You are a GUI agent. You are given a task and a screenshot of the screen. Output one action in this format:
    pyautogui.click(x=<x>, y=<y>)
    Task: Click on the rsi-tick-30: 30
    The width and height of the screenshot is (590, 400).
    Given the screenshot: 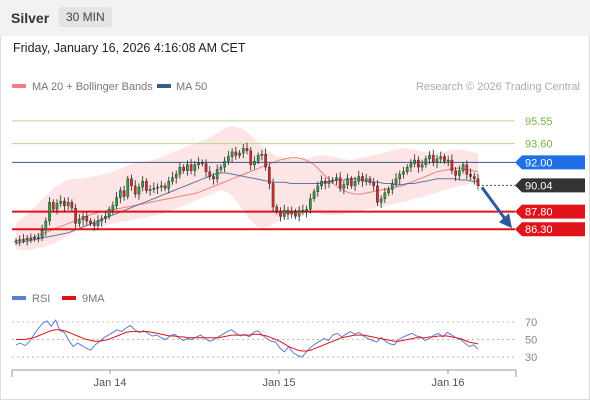 What is the action you would take?
    pyautogui.click(x=531, y=358)
    